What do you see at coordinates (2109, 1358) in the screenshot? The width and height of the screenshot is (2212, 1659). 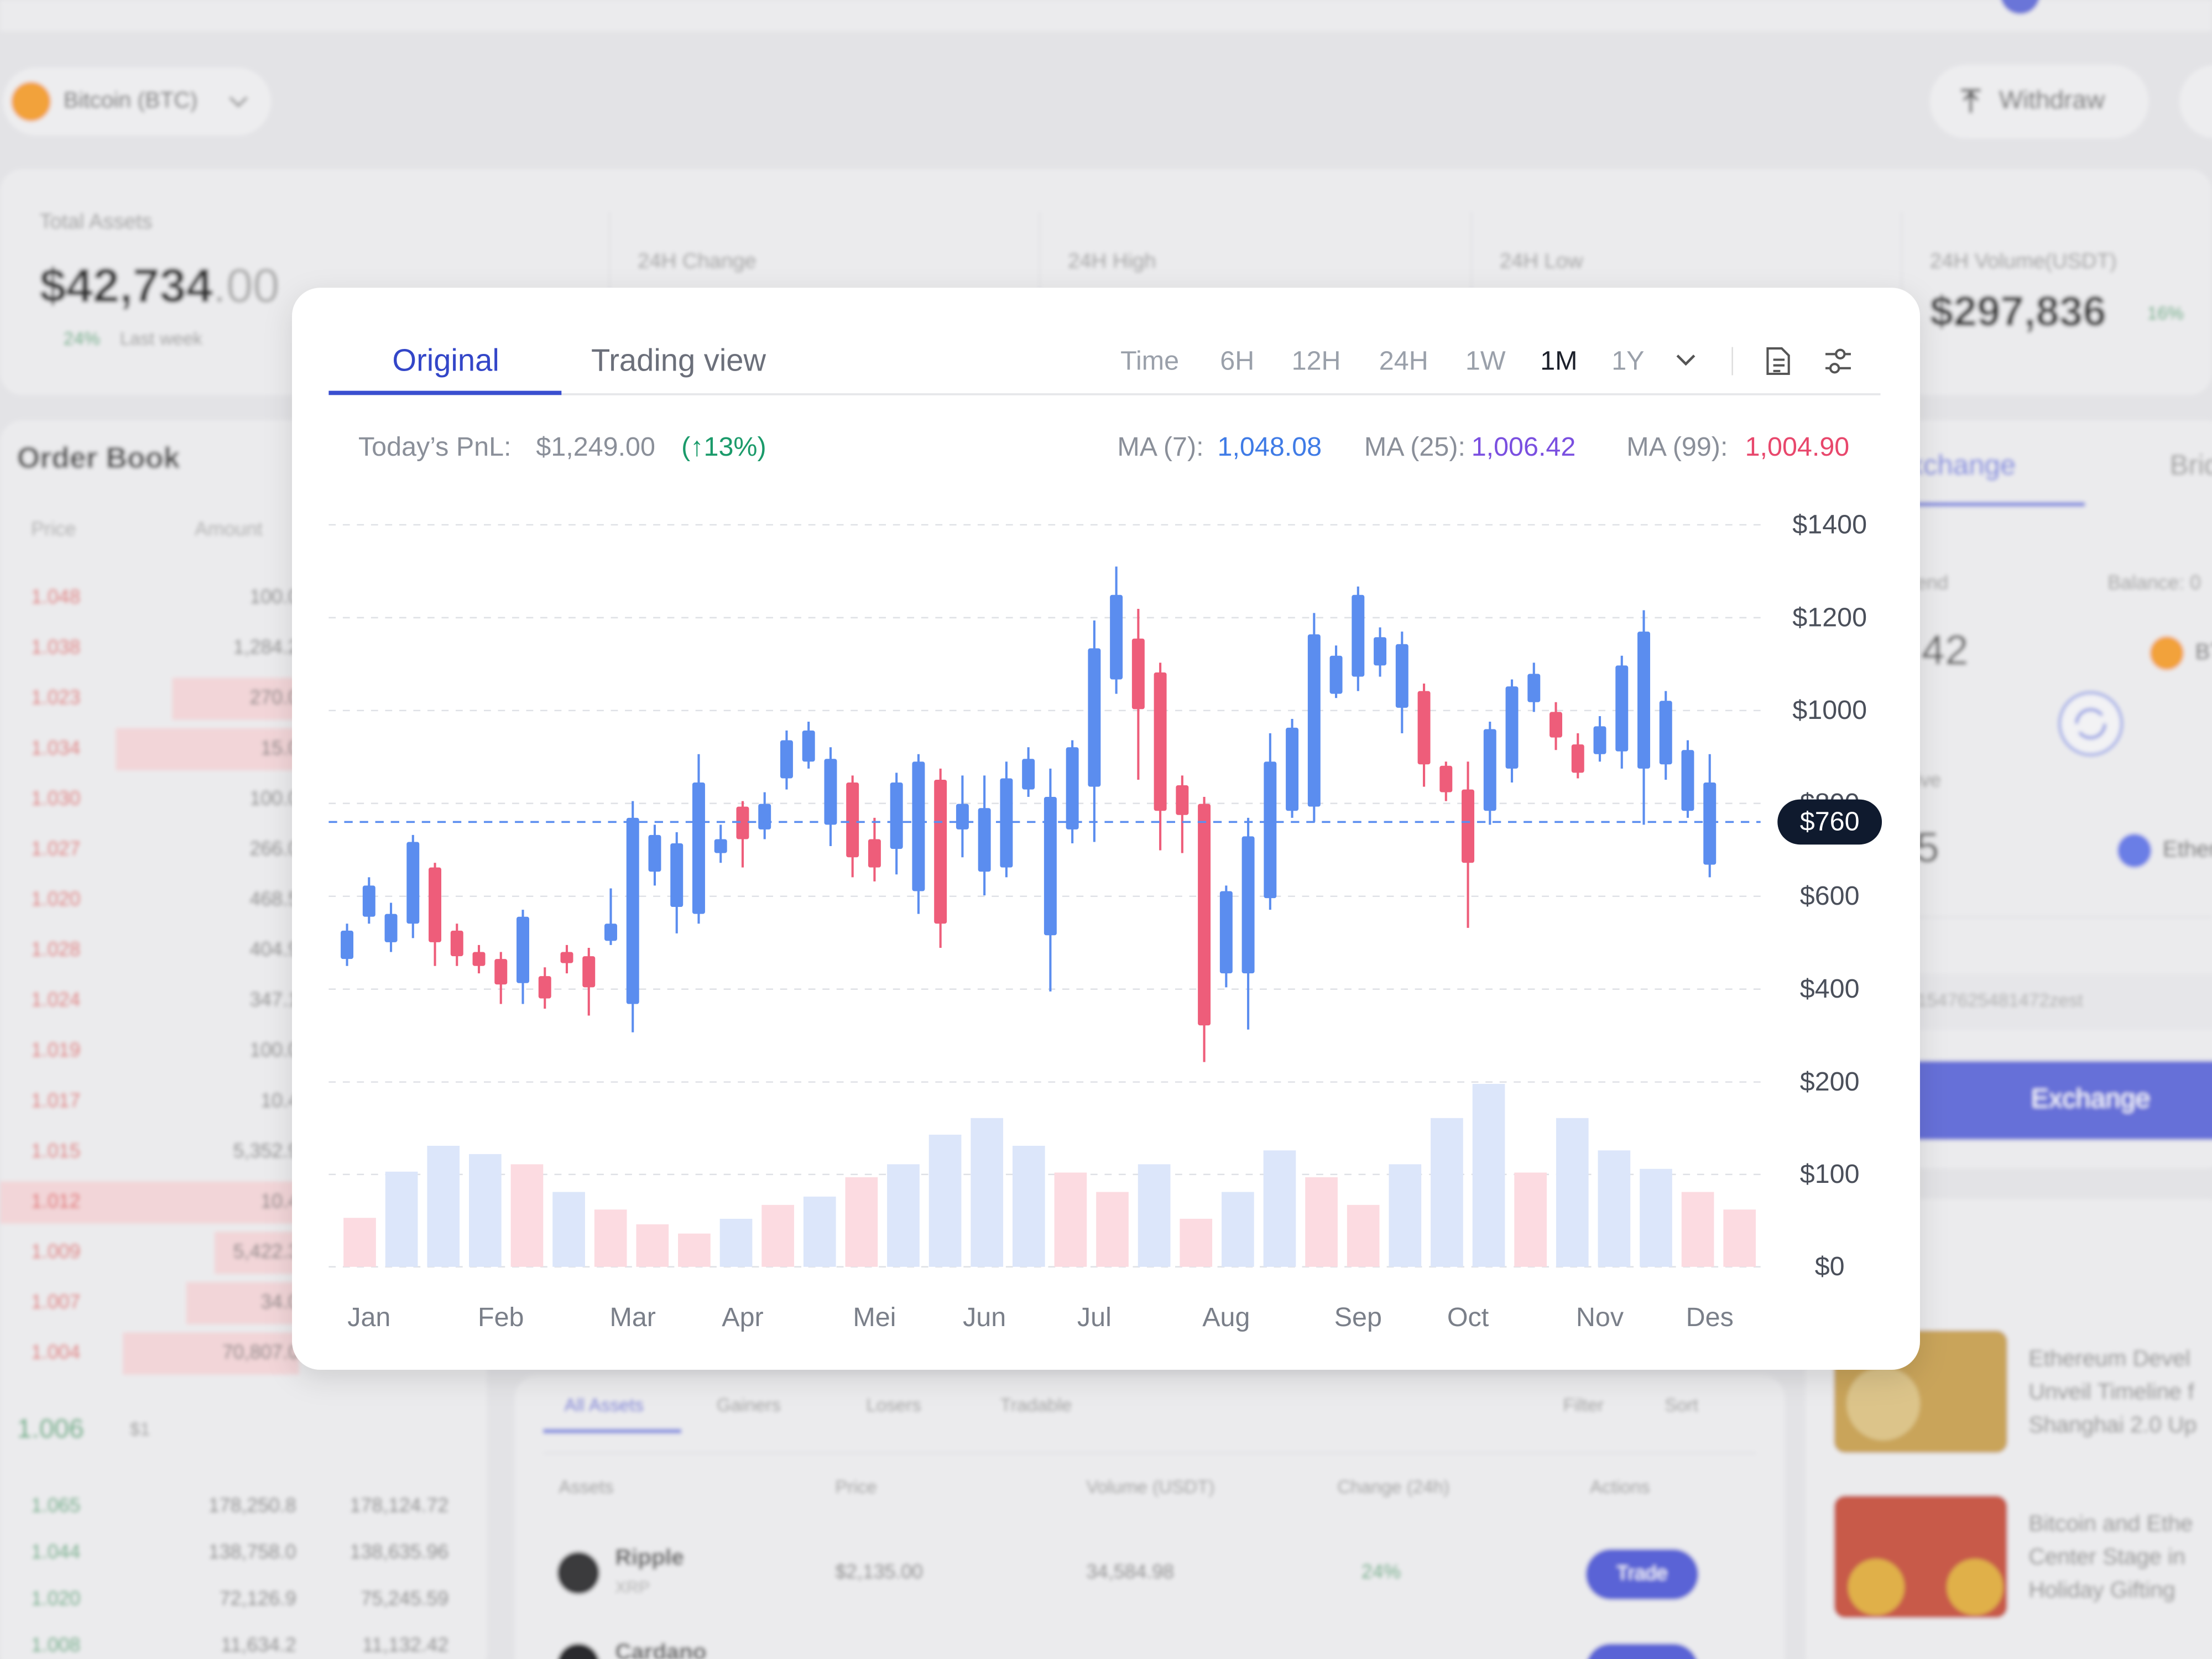 I see `news-headline: Ethereum Devel` at bounding box center [2109, 1358].